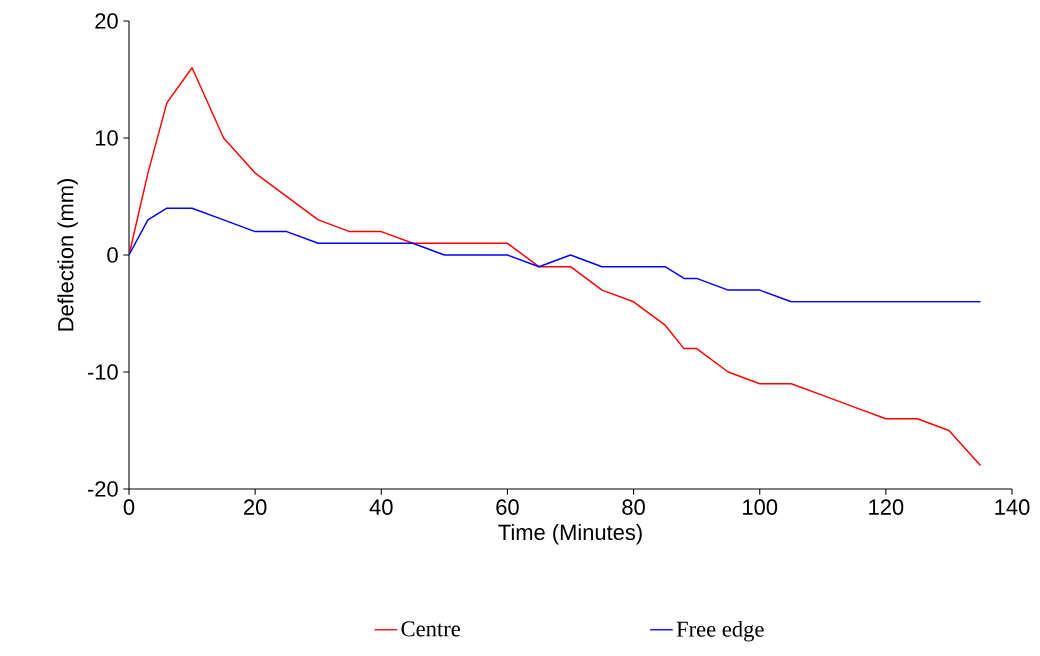 Image resolution: width=1040 pixels, height=656 pixels. Describe the element at coordinates (633, 507) in the screenshot. I see `x-tick-label: 80` at that location.